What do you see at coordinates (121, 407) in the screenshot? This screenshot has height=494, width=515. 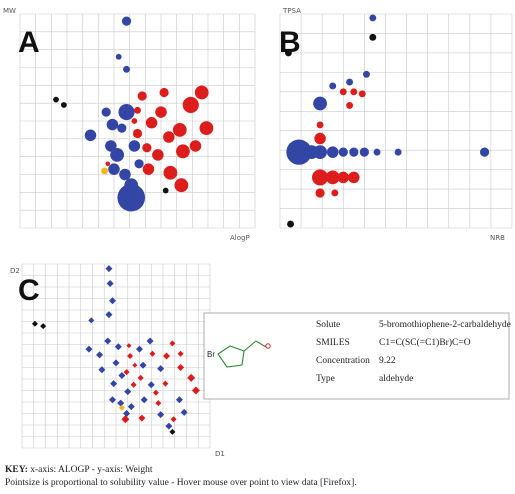 I see `panel-c-point-yellow` at bounding box center [121, 407].